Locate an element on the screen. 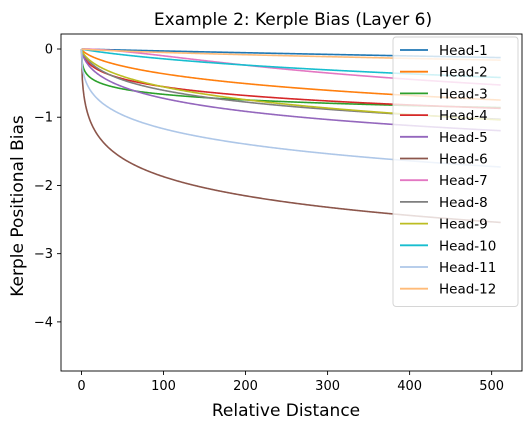 The width and height of the screenshot is (531, 429). y-axis-label: Kerple Positional Bias is located at coordinates (18, 206).